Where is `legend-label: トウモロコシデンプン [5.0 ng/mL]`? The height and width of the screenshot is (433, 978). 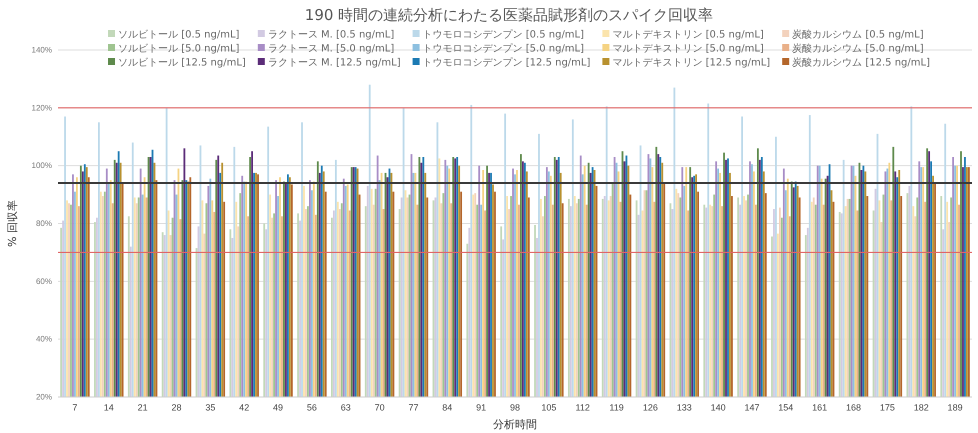
legend-label: トウモロコシデンプン [5.0 ng/mL] is located at coordinates (503, 48).